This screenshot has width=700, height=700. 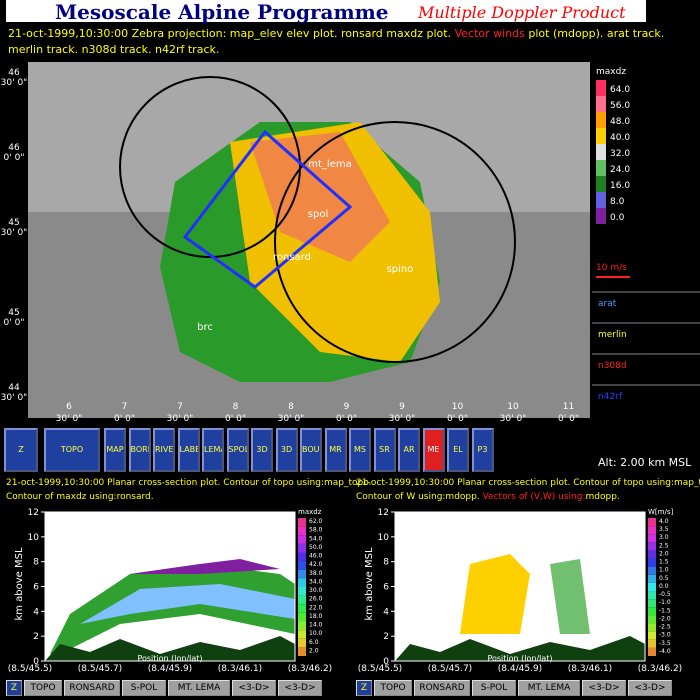 What do you see at coordinates (457, 419) in the screenshot?
I see `lon-label: 0' 0"` at bounding box center [457, 419].